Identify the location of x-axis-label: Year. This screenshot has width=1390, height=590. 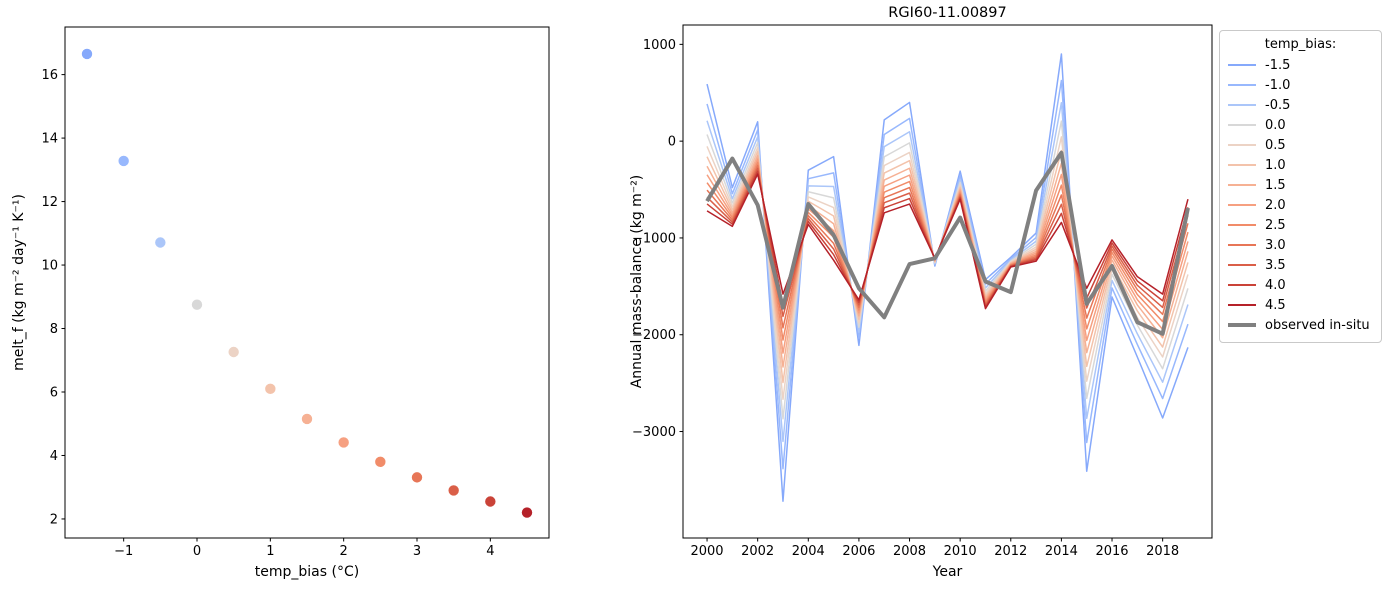
(947, 572).